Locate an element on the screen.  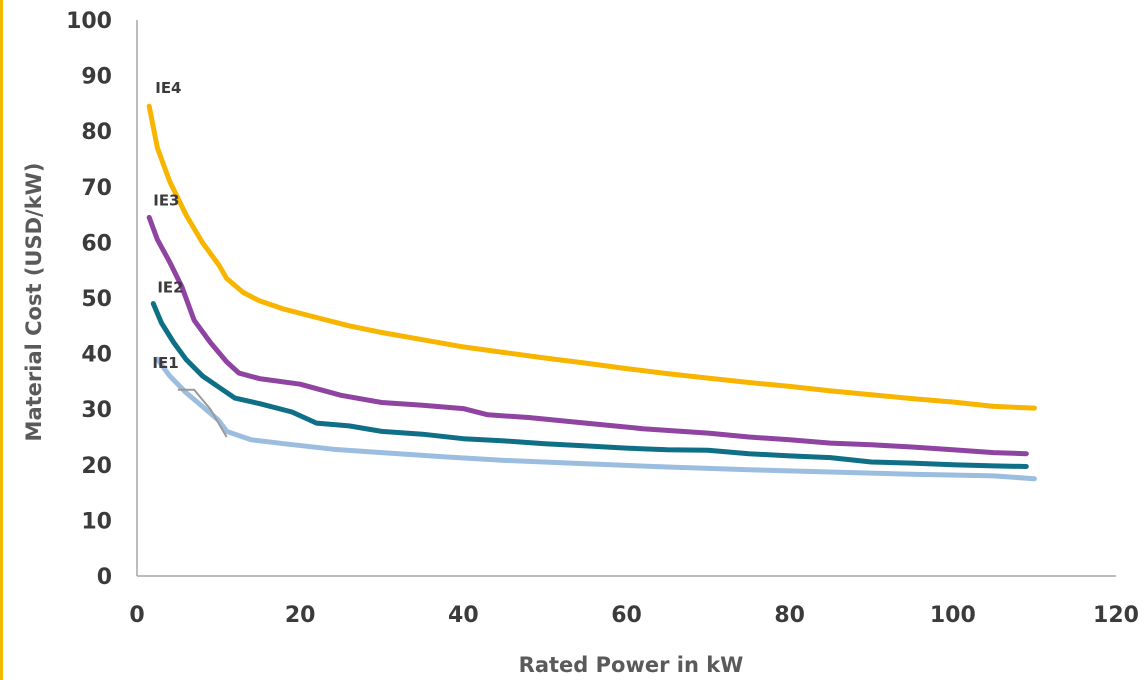
series-label-ie4: IE4 is located at coordinates (168, 88).